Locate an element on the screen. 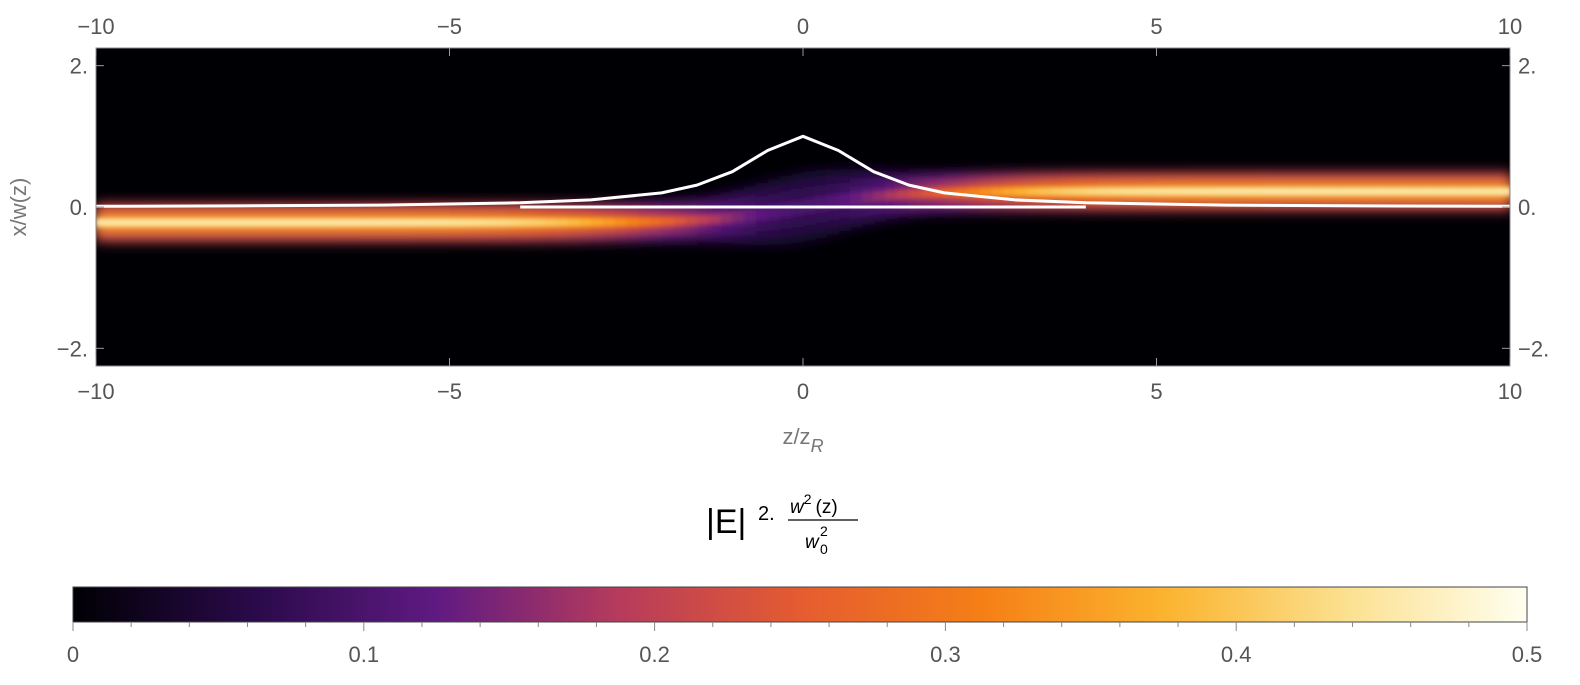 The height and width of the screenshot is (685, 1580). colorbar: 0 0.1 0.2 0.3 0.4 0.5 is located at coordinates (804, 626).